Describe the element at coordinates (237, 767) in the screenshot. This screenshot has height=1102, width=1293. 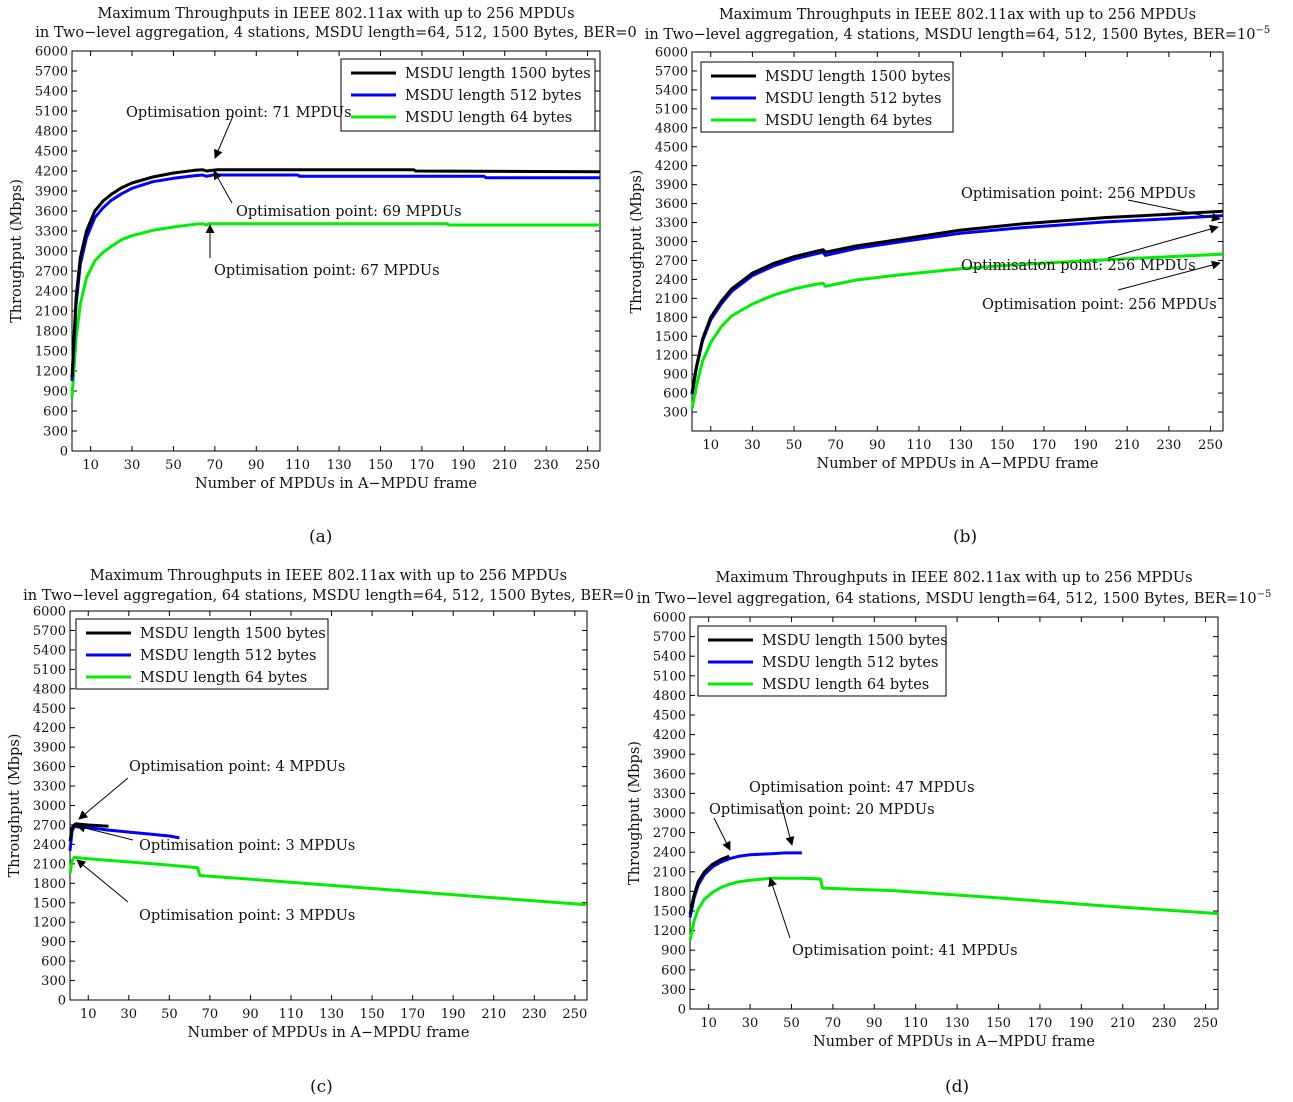
I see `annotation-label: Optimisation point: 4 MPDUs` at that location.